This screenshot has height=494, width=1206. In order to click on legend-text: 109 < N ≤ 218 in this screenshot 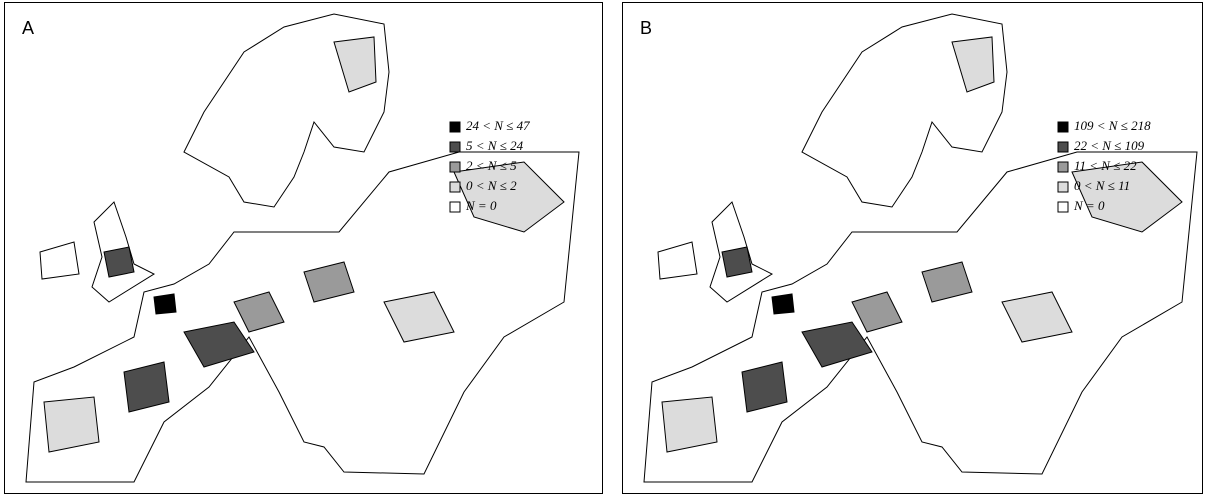, I will do `click(1112, 125)`.